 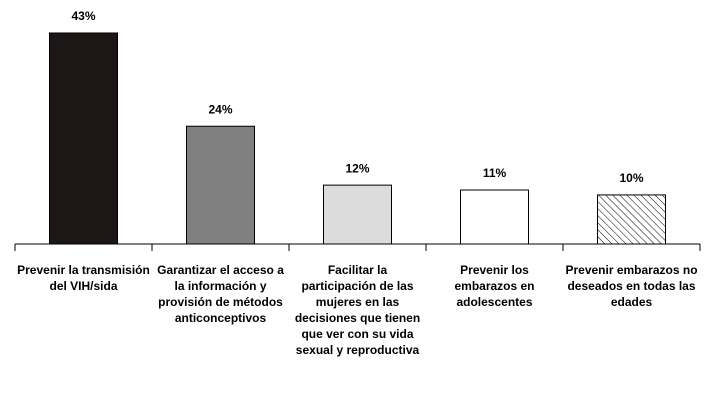 What do you see at coordinates (357, 168) in the screenshot?
I see `value-label: 12%` at bounding box center [357, 168].